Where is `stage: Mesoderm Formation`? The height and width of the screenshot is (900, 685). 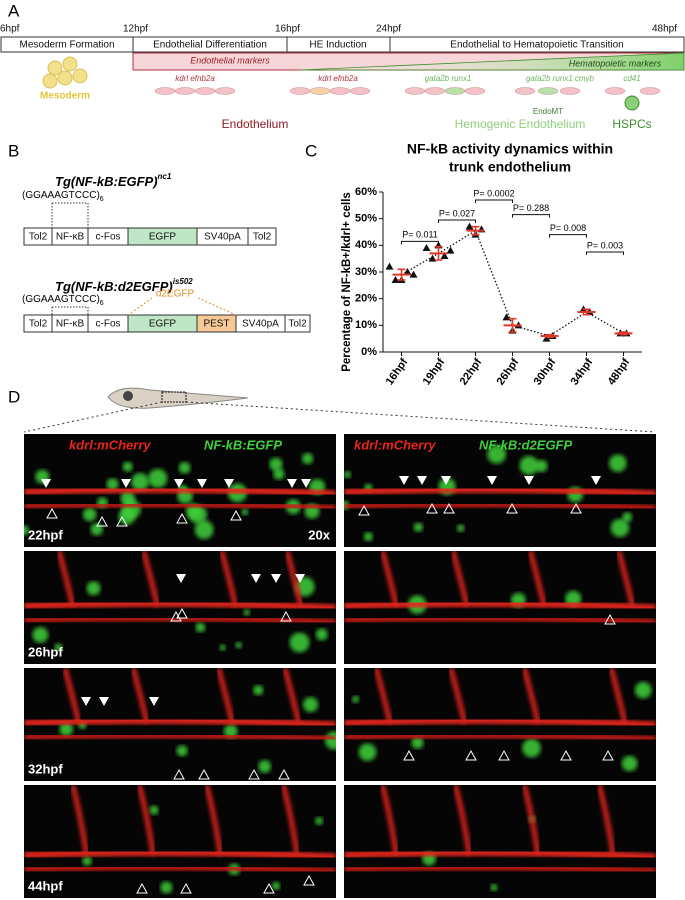
stage: Mesoderm Formation is located at coordinates (66, 45).